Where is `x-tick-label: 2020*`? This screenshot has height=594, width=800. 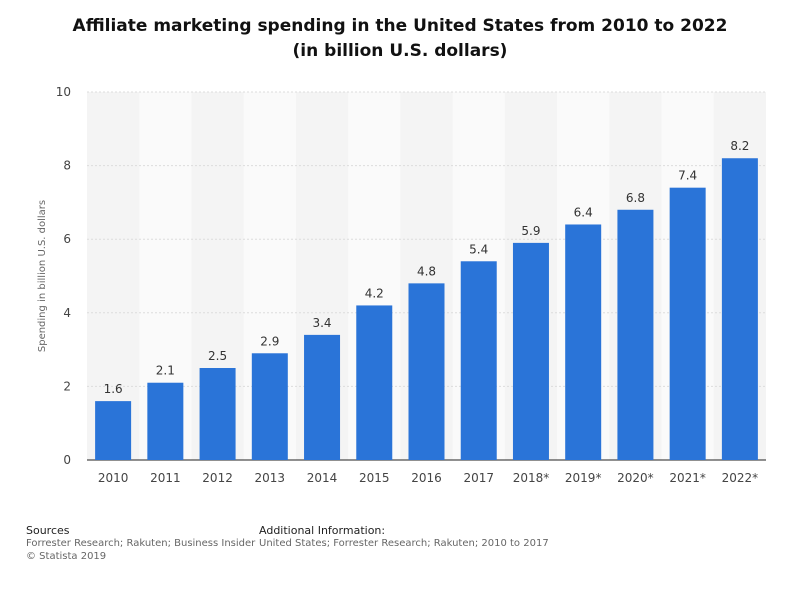
x-tick-label: 2020* is located at coordinates (635, 478).